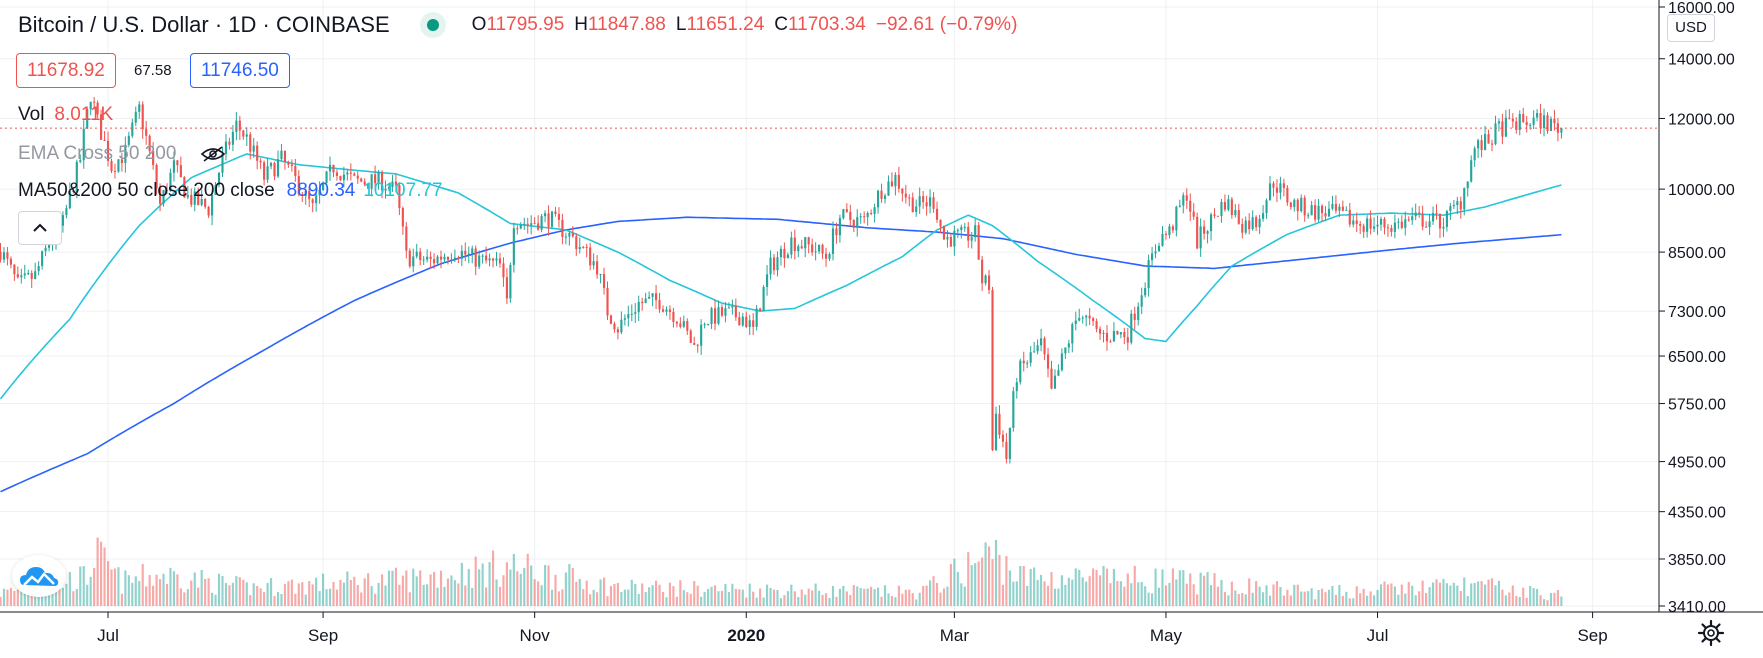 The width and height of the screenshot is (1763, 658). What do you see at coordinates (1691, 28) in the screenshot?
I see `currency-button: USD` at bounding box center [1691, 28].